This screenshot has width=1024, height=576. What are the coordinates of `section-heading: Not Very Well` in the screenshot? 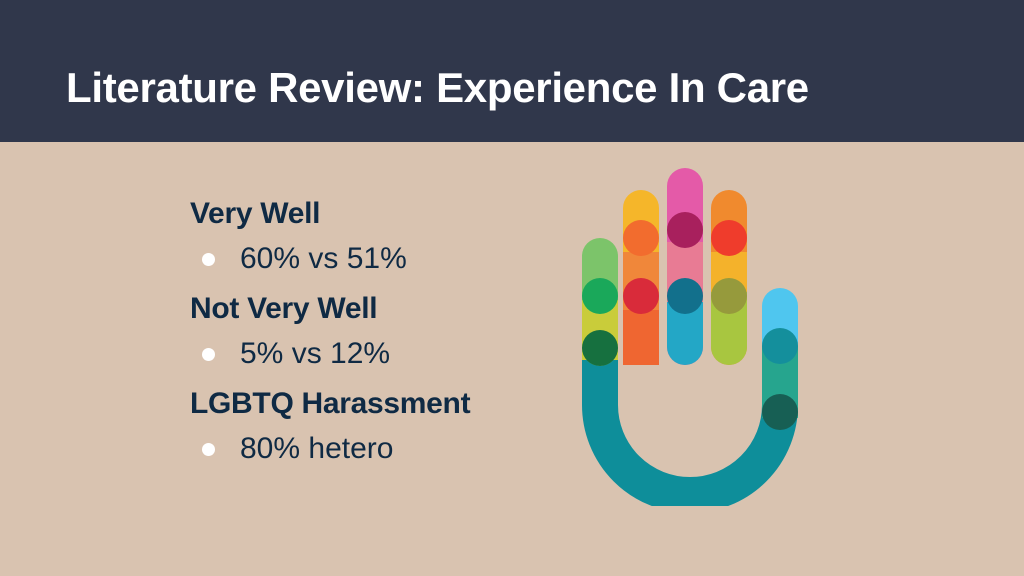 It's located at (284, 308).